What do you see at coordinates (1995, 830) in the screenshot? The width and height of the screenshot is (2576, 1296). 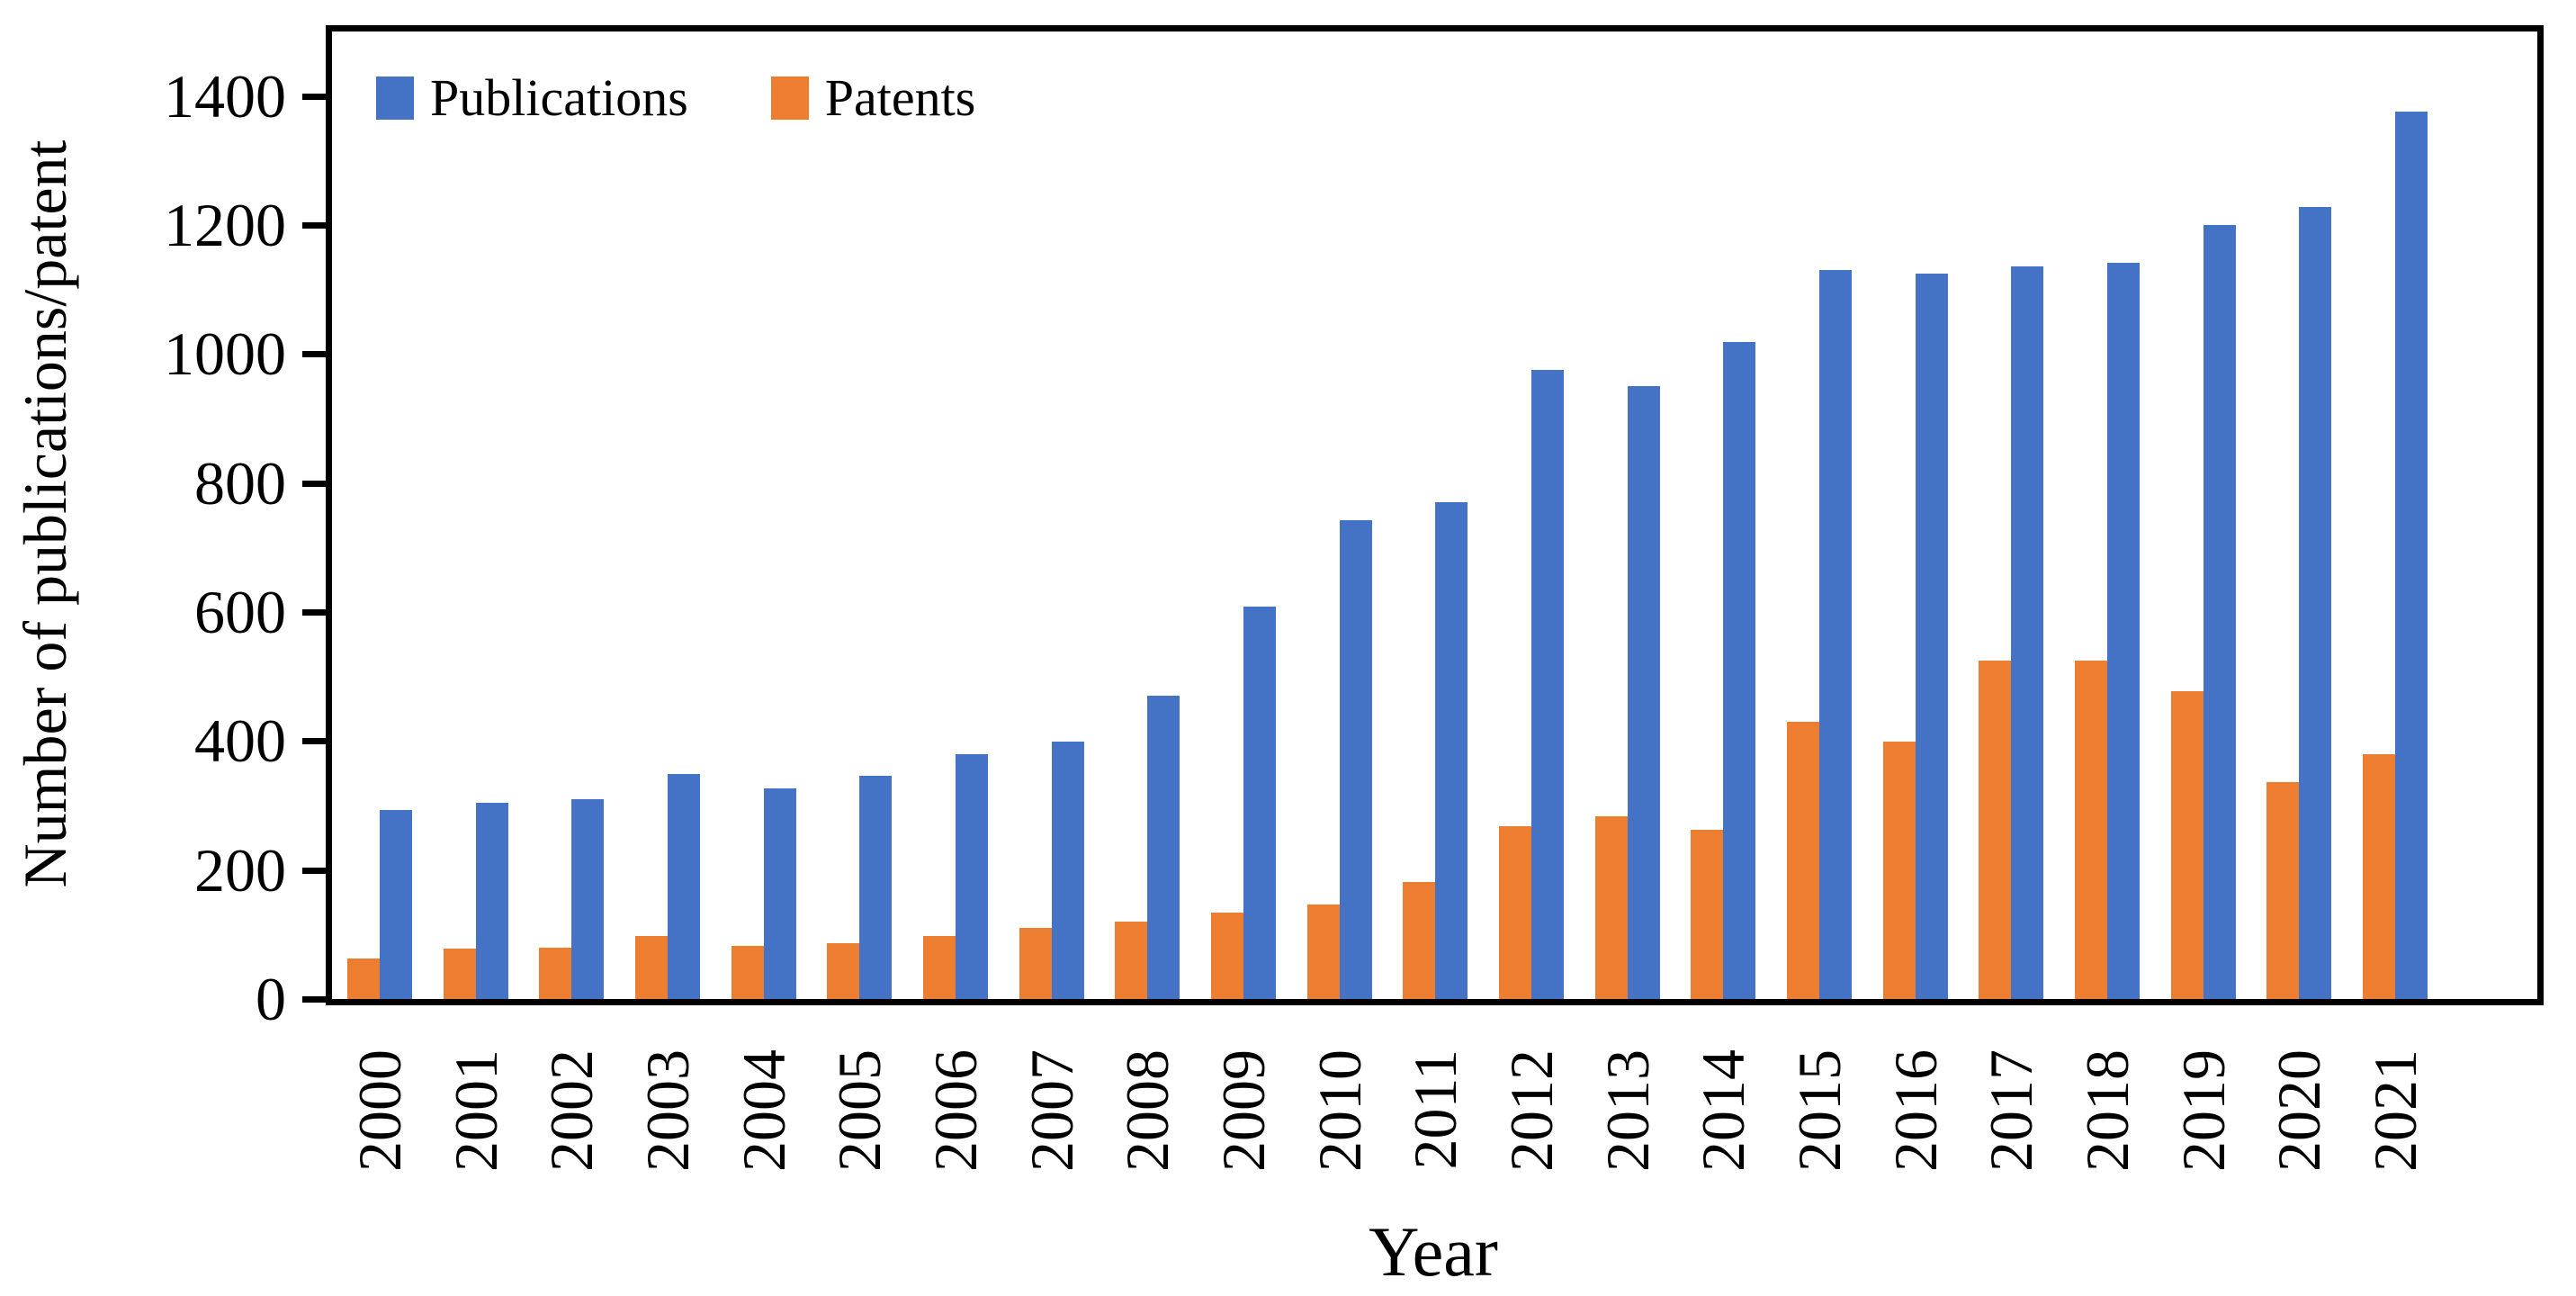 I see `bar-patents-2017` at bounding box center [1995, 830].